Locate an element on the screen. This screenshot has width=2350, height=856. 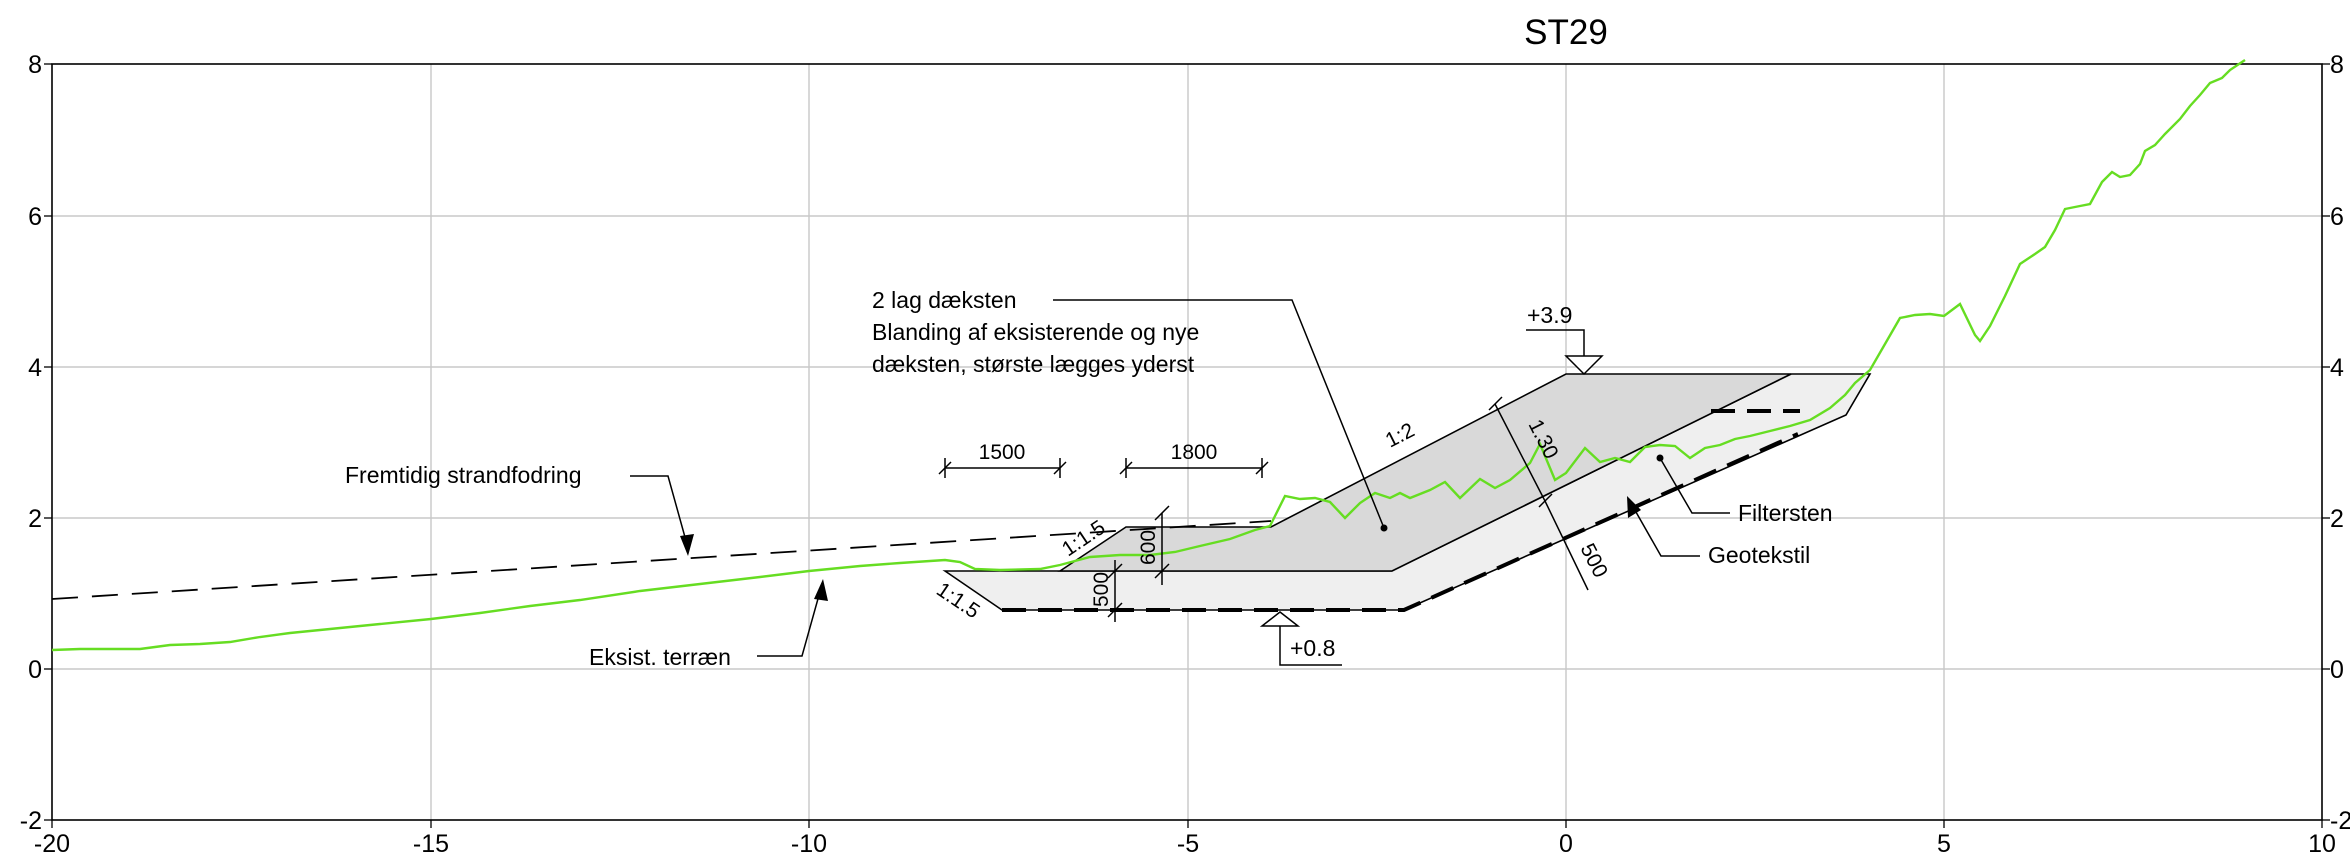
y-tick-label: 2 is located at coordinates (35, 519).